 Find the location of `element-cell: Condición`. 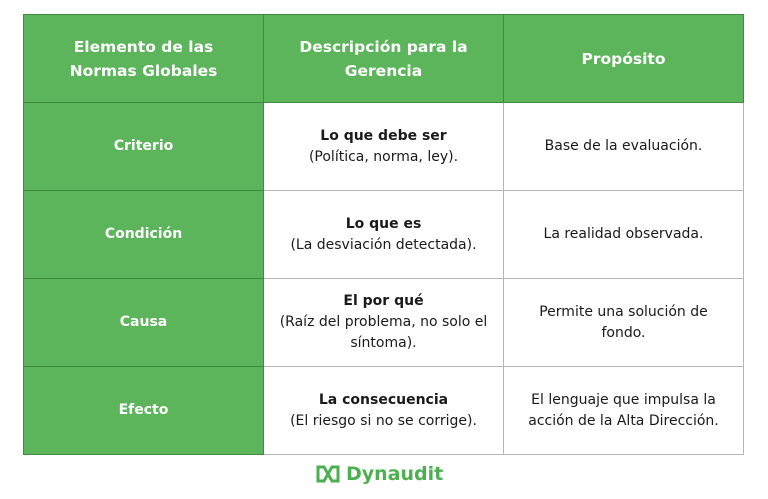

element-cell: Condición is located at coordinates (143, 234).